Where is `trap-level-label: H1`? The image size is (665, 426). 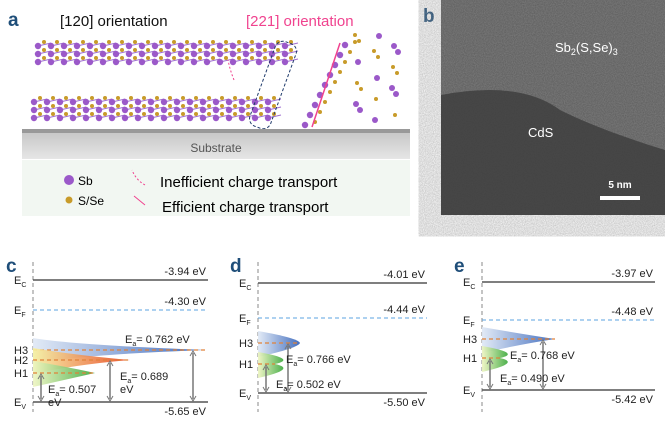
trap-level-label: H1 is located at coordinates (246, 365).